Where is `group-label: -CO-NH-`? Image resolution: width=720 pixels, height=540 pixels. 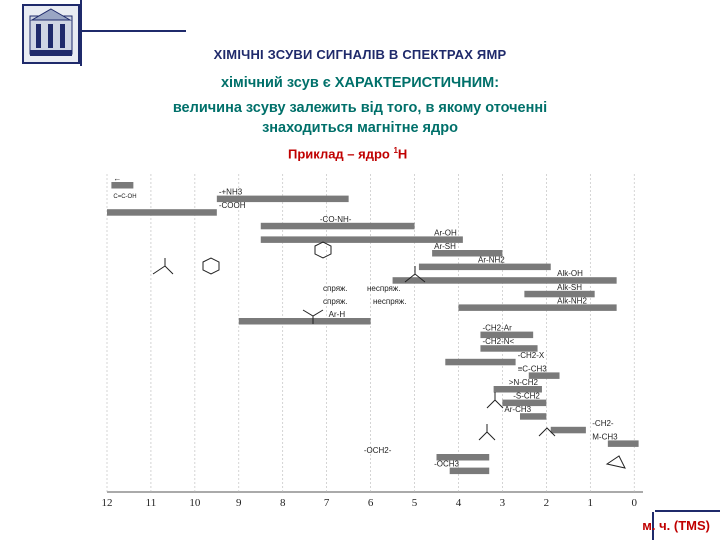
group-label: -CO-NH- is located at coordinates (336, 219).